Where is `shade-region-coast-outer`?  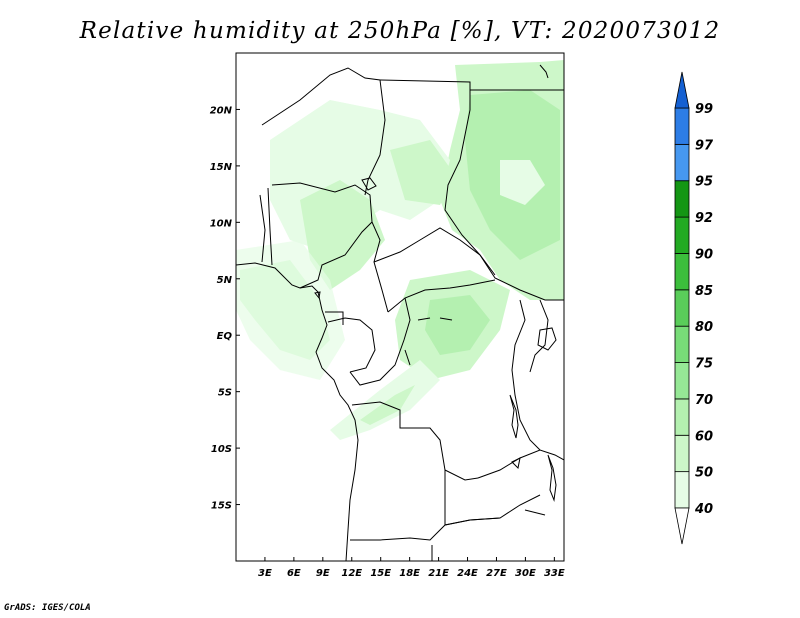
shade-region-coast-outer is located at coordinates (290, 310).